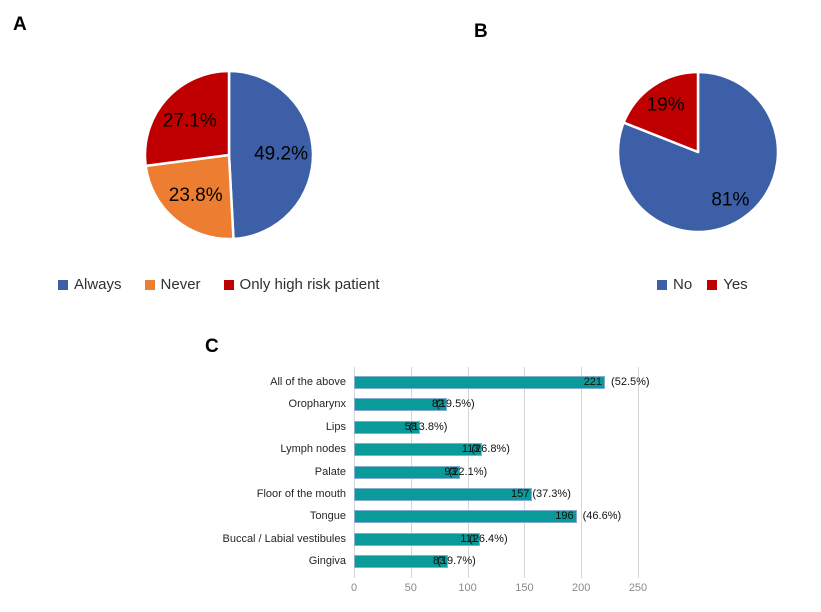  What do you see at coordinates (401, 405) in the screenshot?
I see `bar-oropharynx: 82` at bounding box center [401, 405].